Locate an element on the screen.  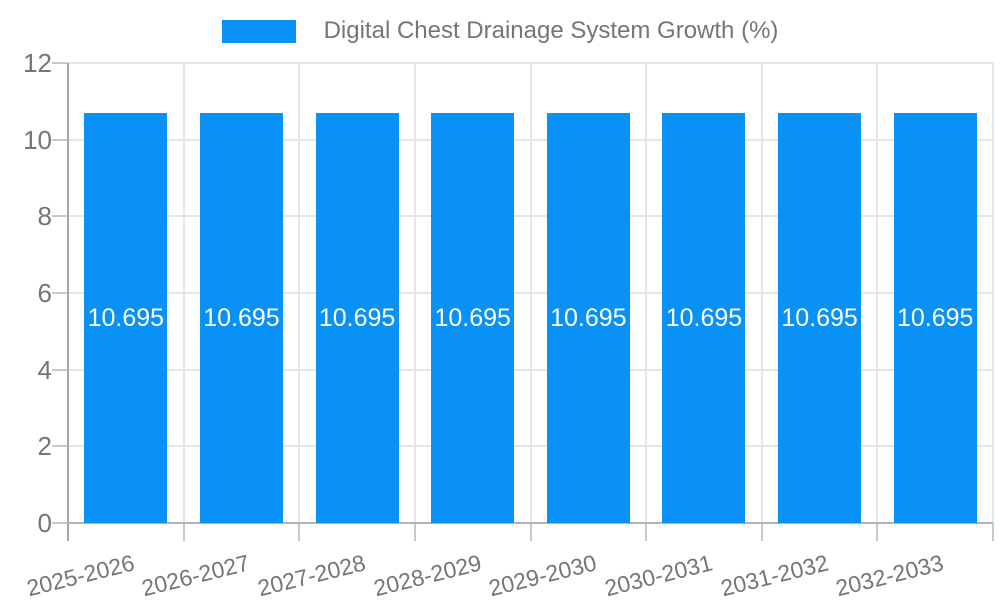
x-axis-category-label: 2028-2029 is located at coordinates (427, 574).